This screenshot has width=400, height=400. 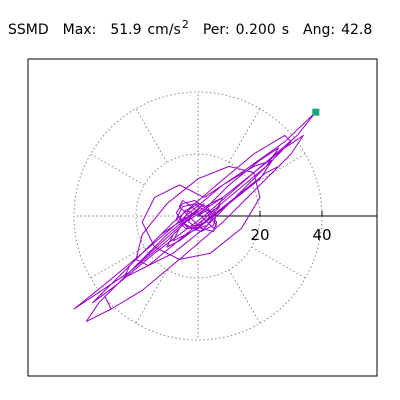 I want to click on max-label: Max:, so click(x=79, y=30).